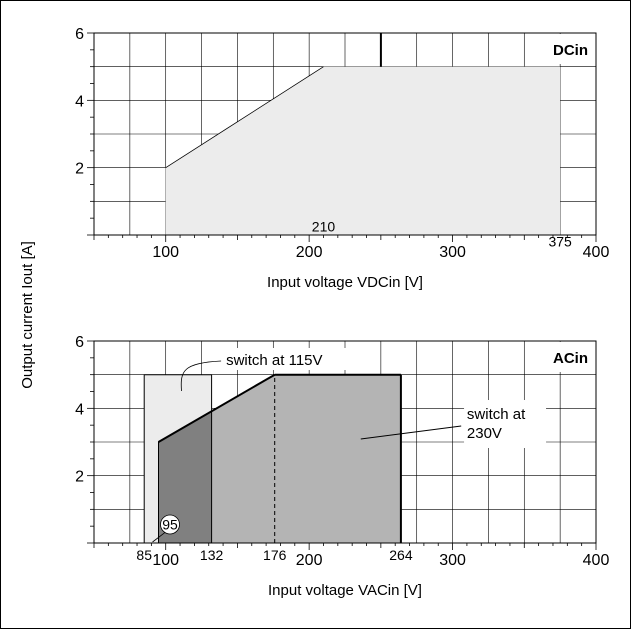 The width and height of the screenshot is (633, 631). Describe the element at coordinates (596, 252) in the screenshot. I see `dc-x-tick-label: 400` at that location.